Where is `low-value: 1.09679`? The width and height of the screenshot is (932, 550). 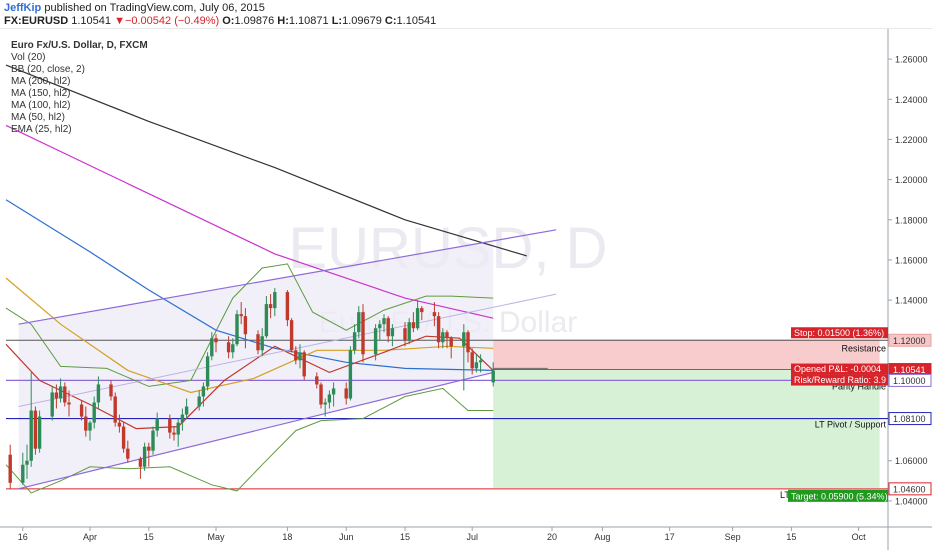
low-value: 1.09679 is located at coordinates (362, 21).